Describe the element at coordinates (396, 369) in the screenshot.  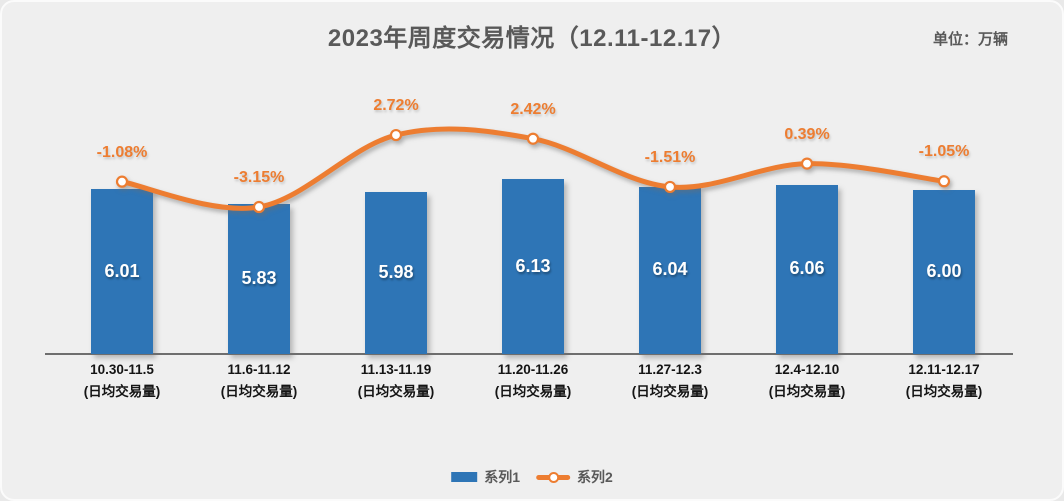
I see `x-axis-label-range: 11.13-11.19` at that location.